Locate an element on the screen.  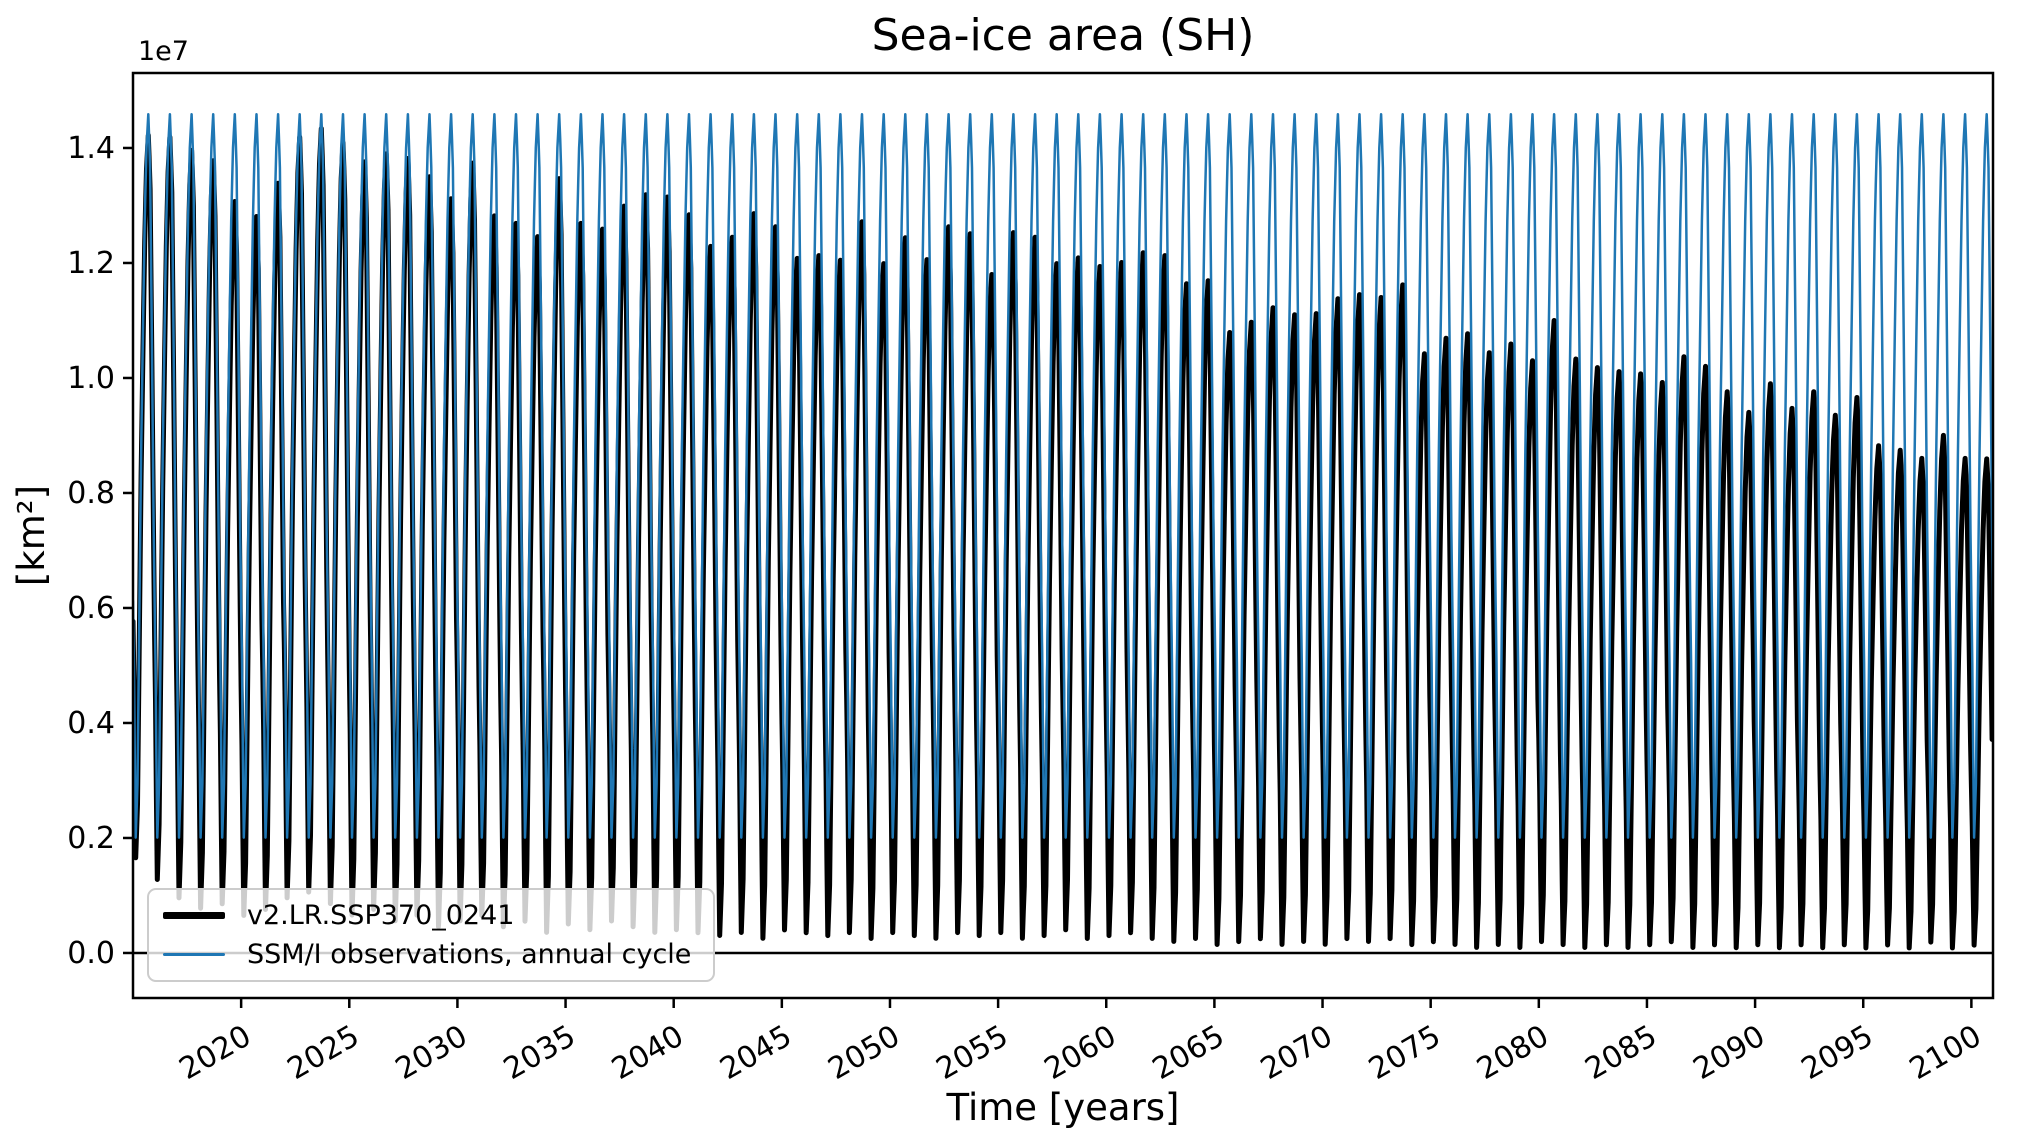
y-axis-label: [km²] is located at coordinates (31, 535).